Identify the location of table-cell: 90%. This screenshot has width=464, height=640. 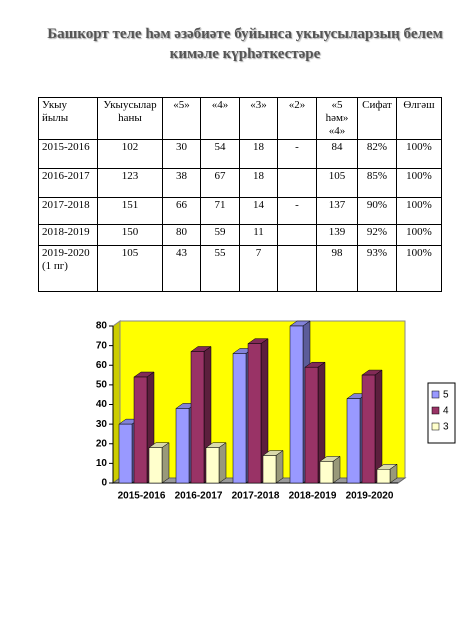
(377, 211).